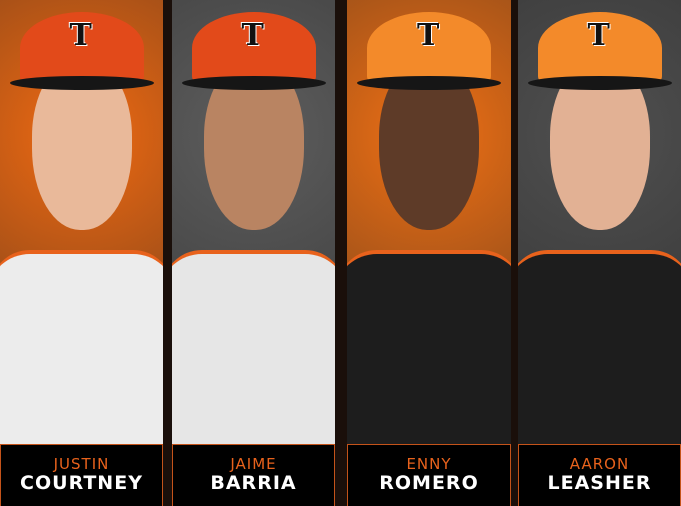  What do you see at coordinates (429, 464) in the screenshot?
I see `player-first-name: ENNY` at bounding box center [429, 464].